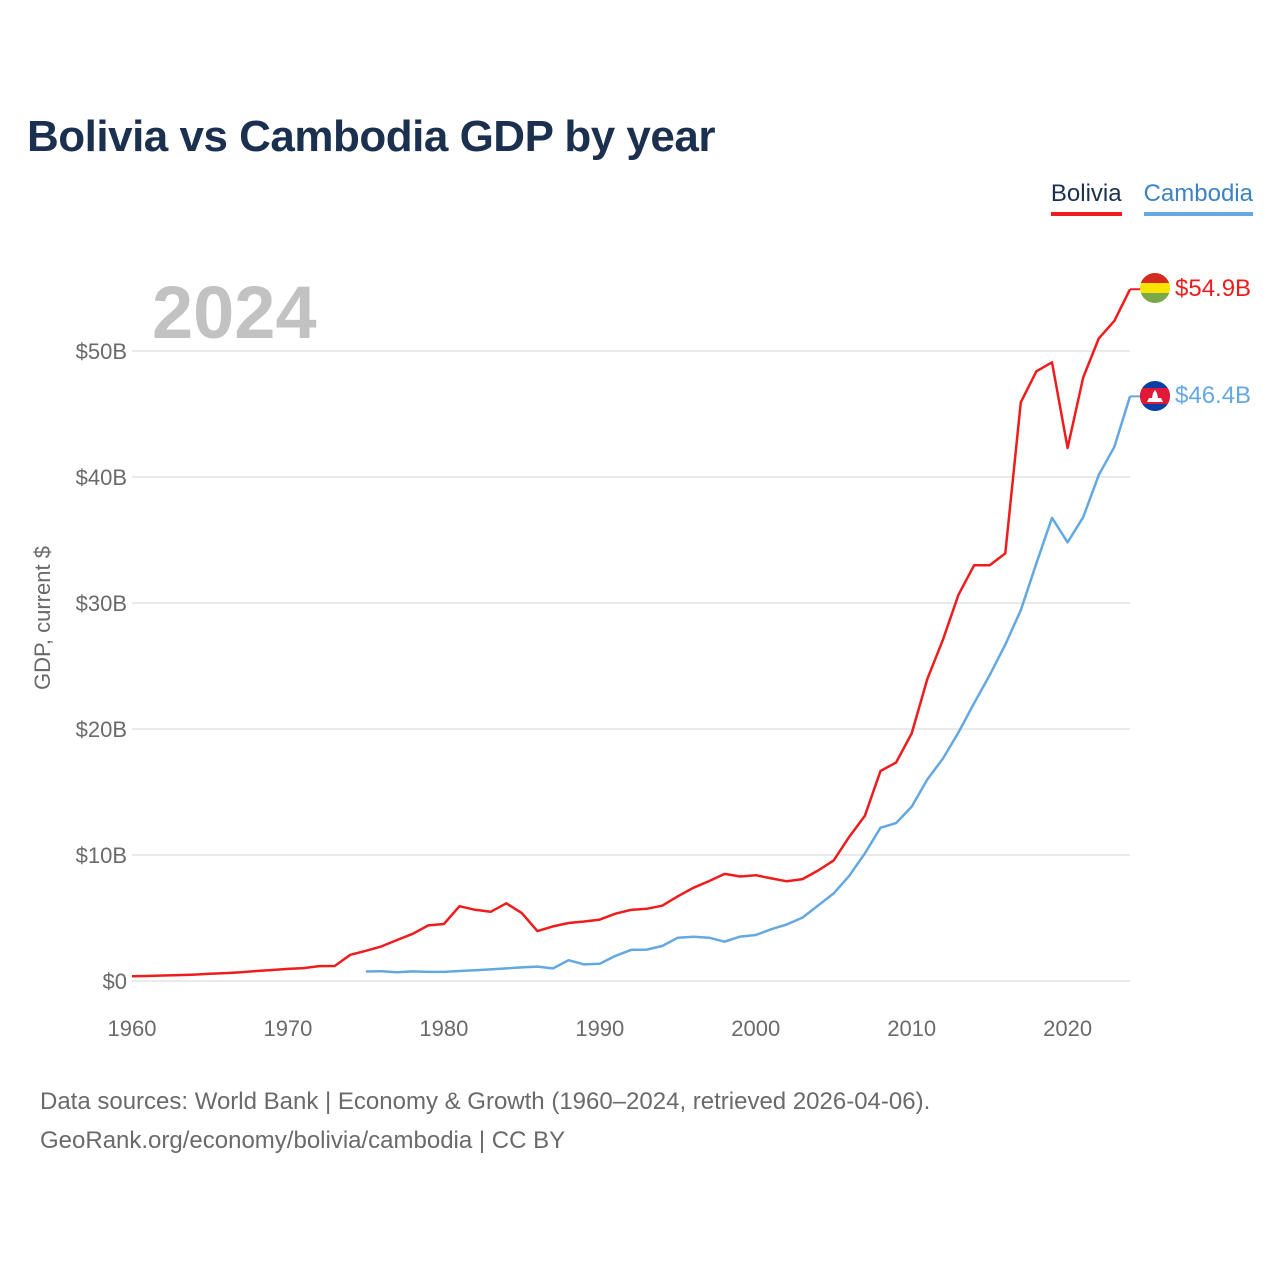 The image size is (1280, 1280). Describe the element at coordinates (1198, 198) in the screenshot. I see `legend-item-cambodia: Cambodia` at that location.